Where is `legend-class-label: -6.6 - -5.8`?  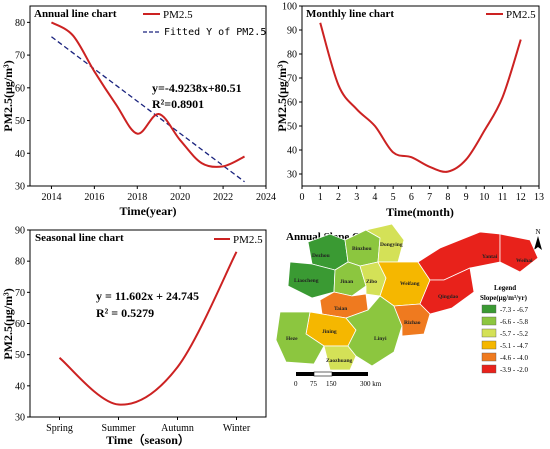
legend-class-label: -6.6 - -5.8 is located at coordinates (514, 322).